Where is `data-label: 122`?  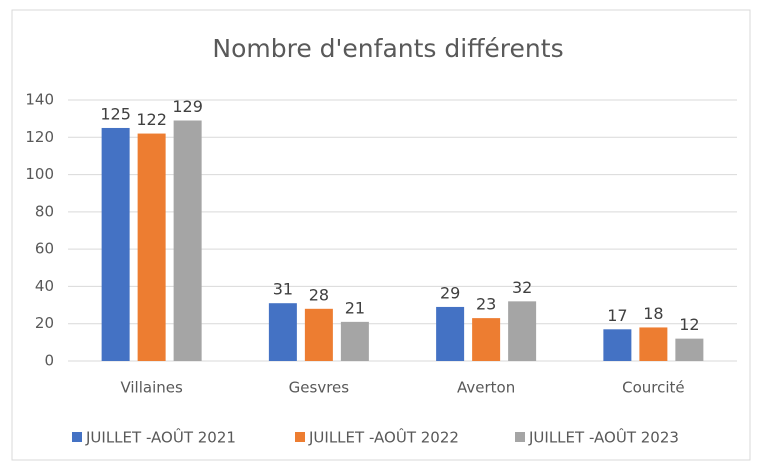
data-label: 122 is located at coordinates (151, 119).